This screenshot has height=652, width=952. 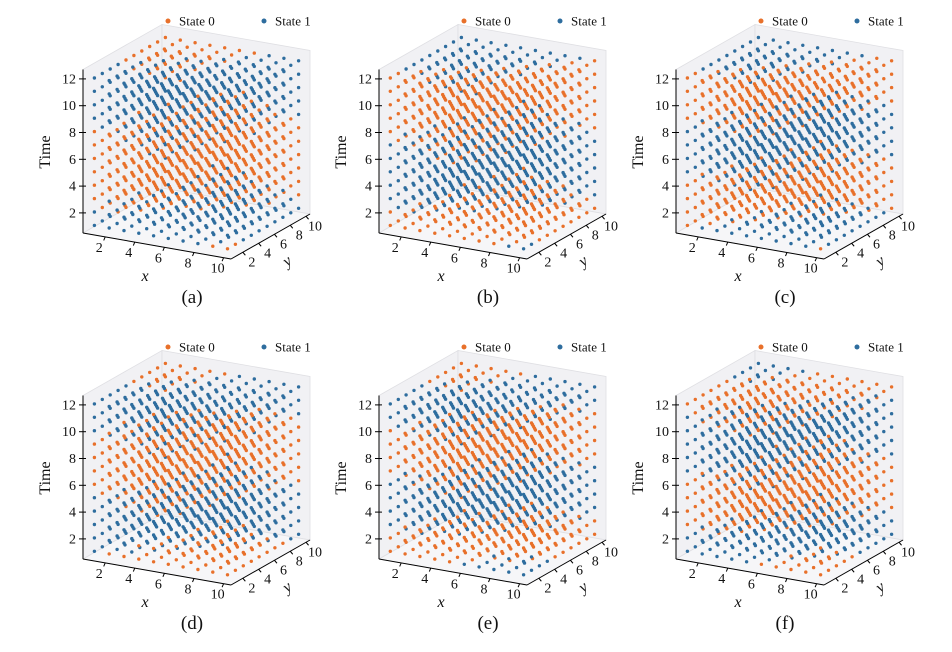 I want to click on x-tick-label: 4, so click(x=424, y=253).